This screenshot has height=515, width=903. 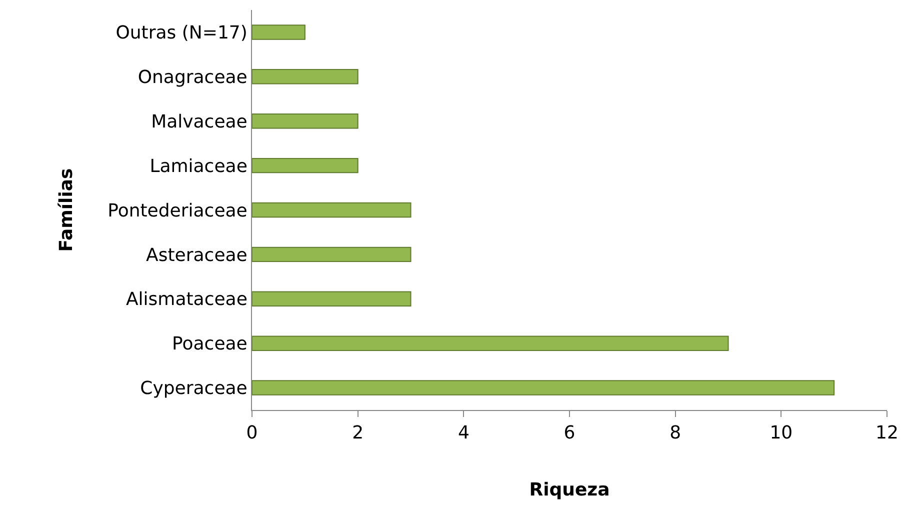 What do you see at coordinates (197, 255) in the screenshot?
I see `y-tick-label: Asteraceae` at bounding box center [197, 255].